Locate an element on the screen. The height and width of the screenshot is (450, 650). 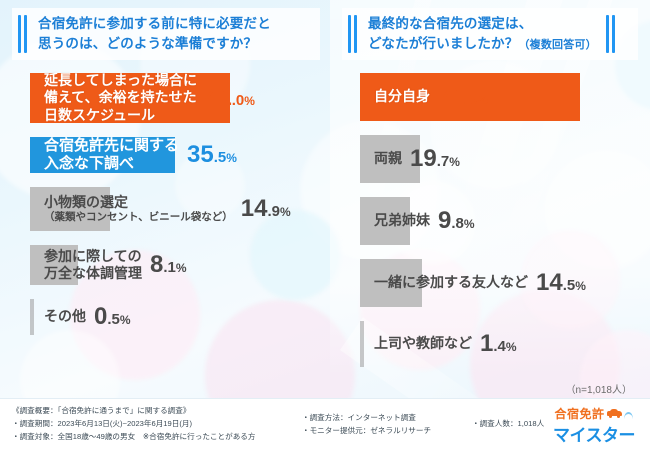
bar-row: 参加に際しての 万全な体調管理 8.1% is located at coordinates (165, 265).